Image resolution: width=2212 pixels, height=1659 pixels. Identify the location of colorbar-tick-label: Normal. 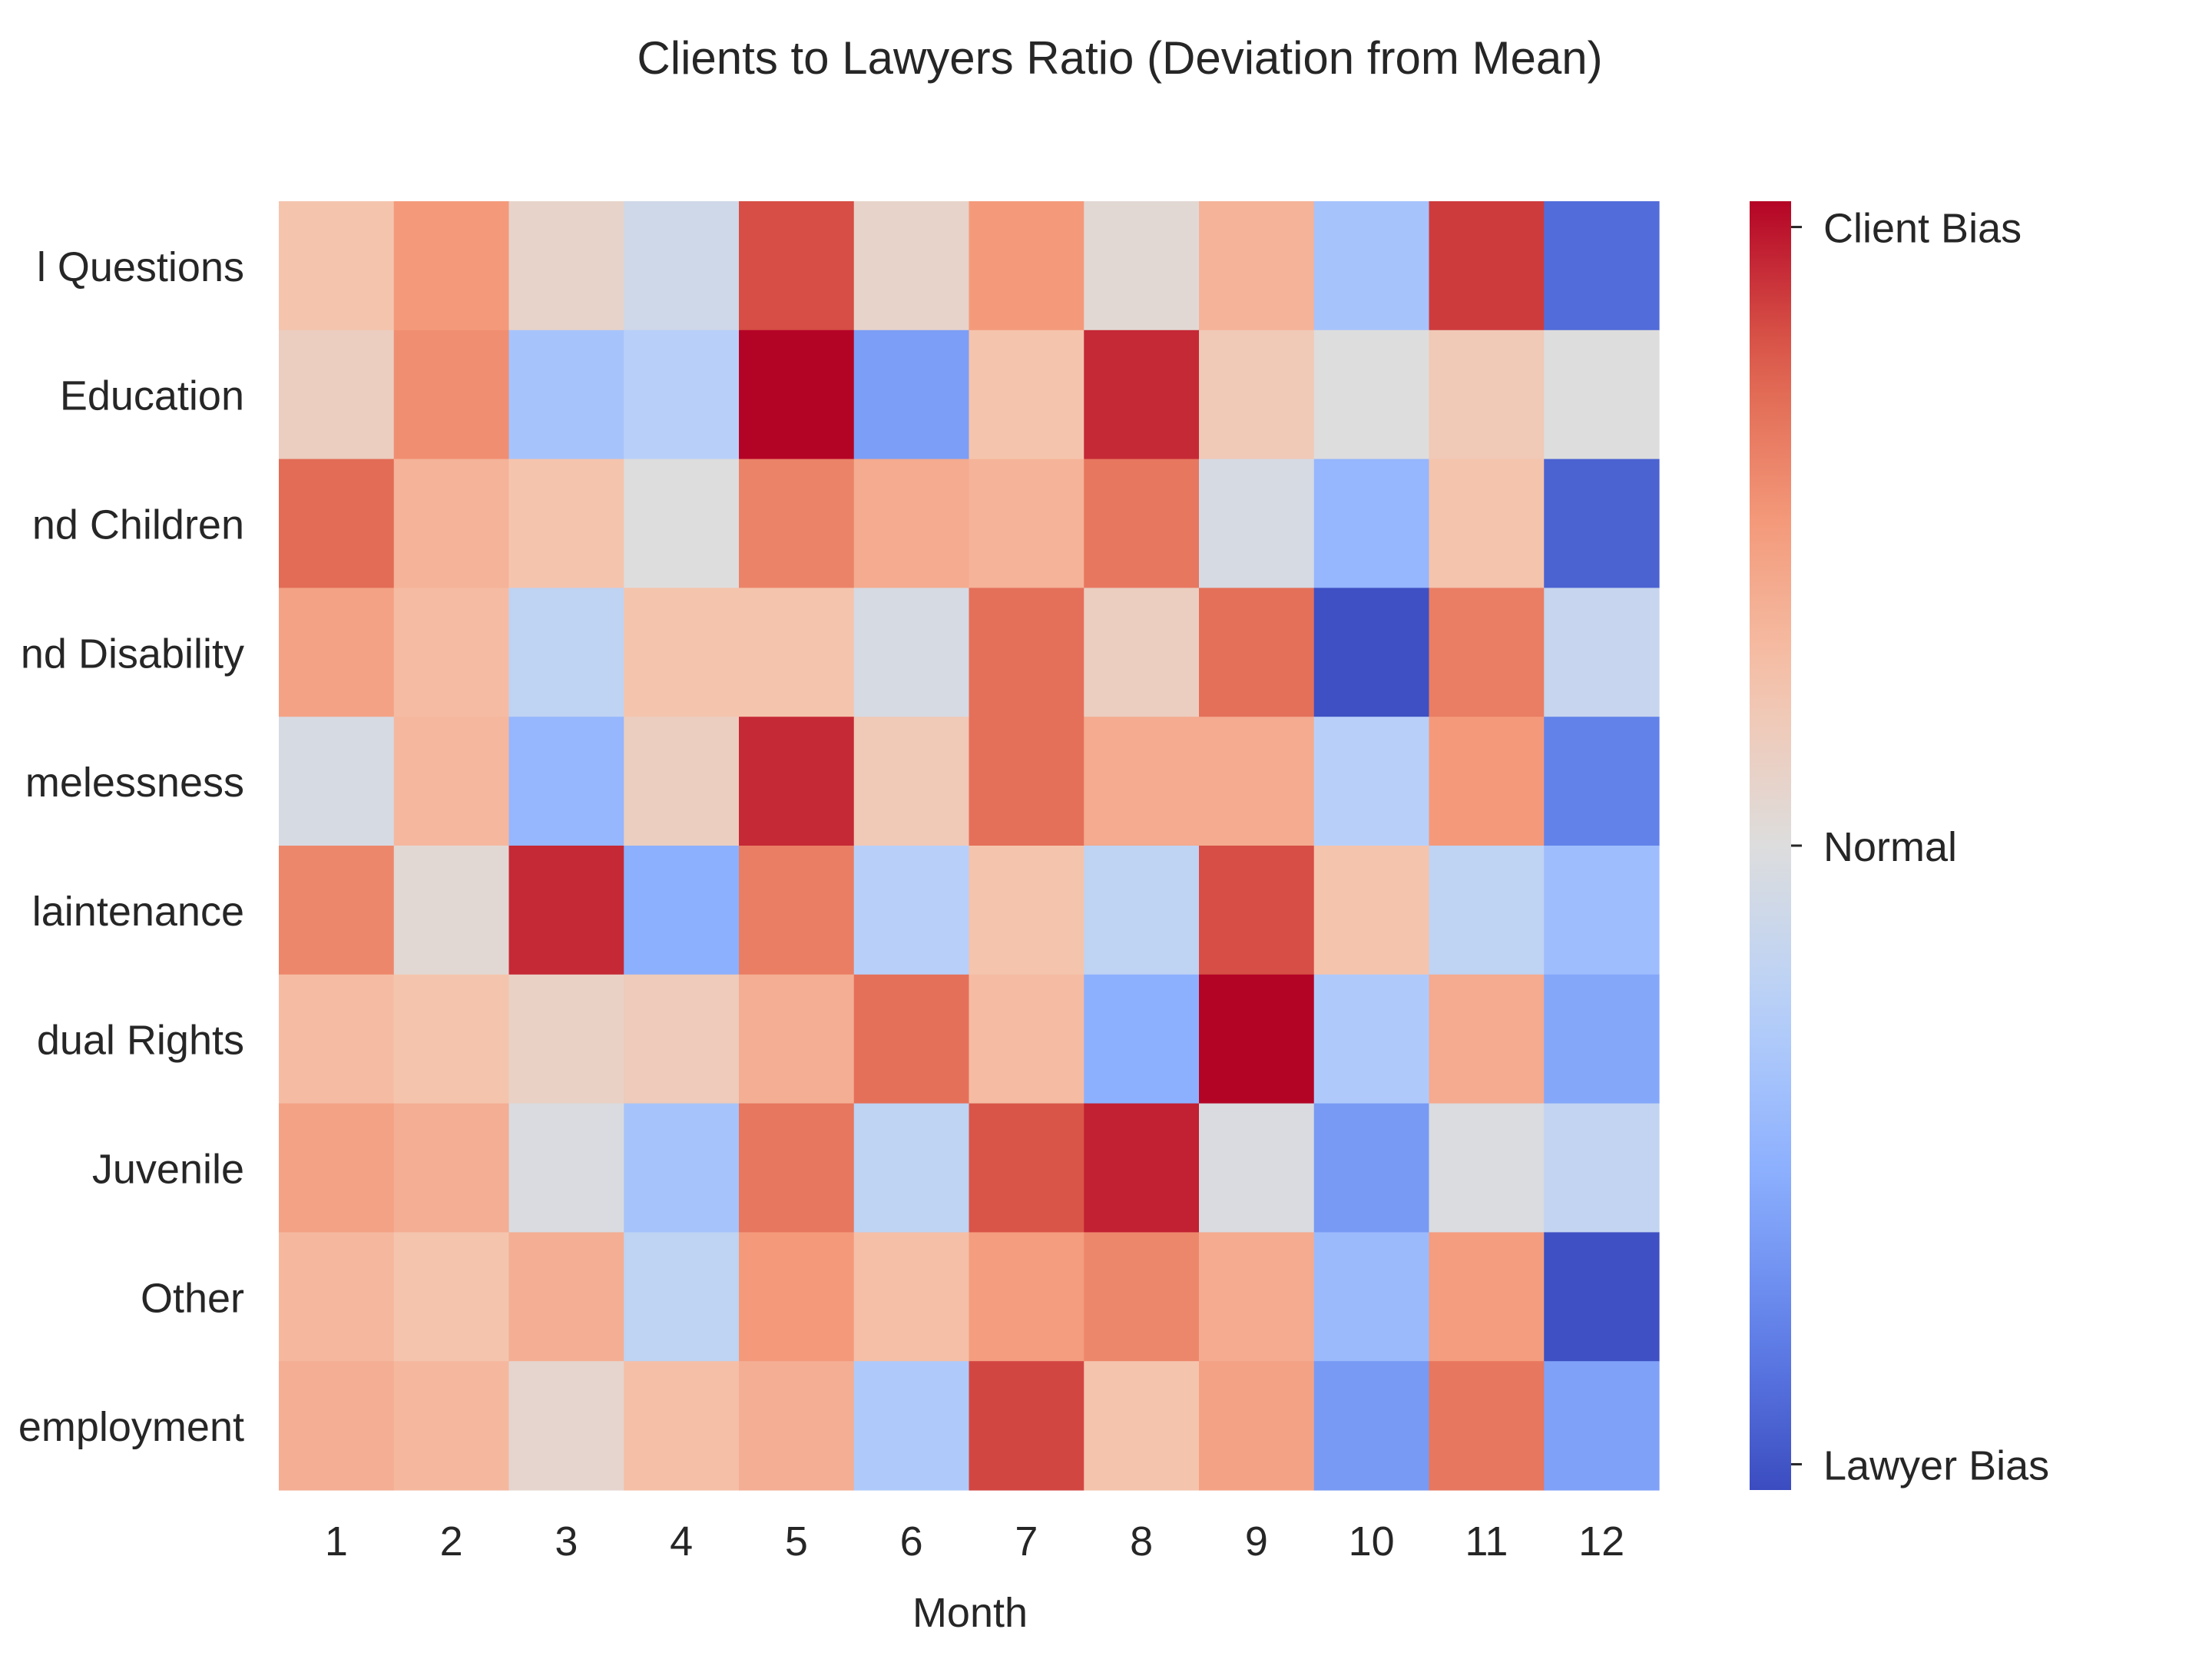
(1890, 847).